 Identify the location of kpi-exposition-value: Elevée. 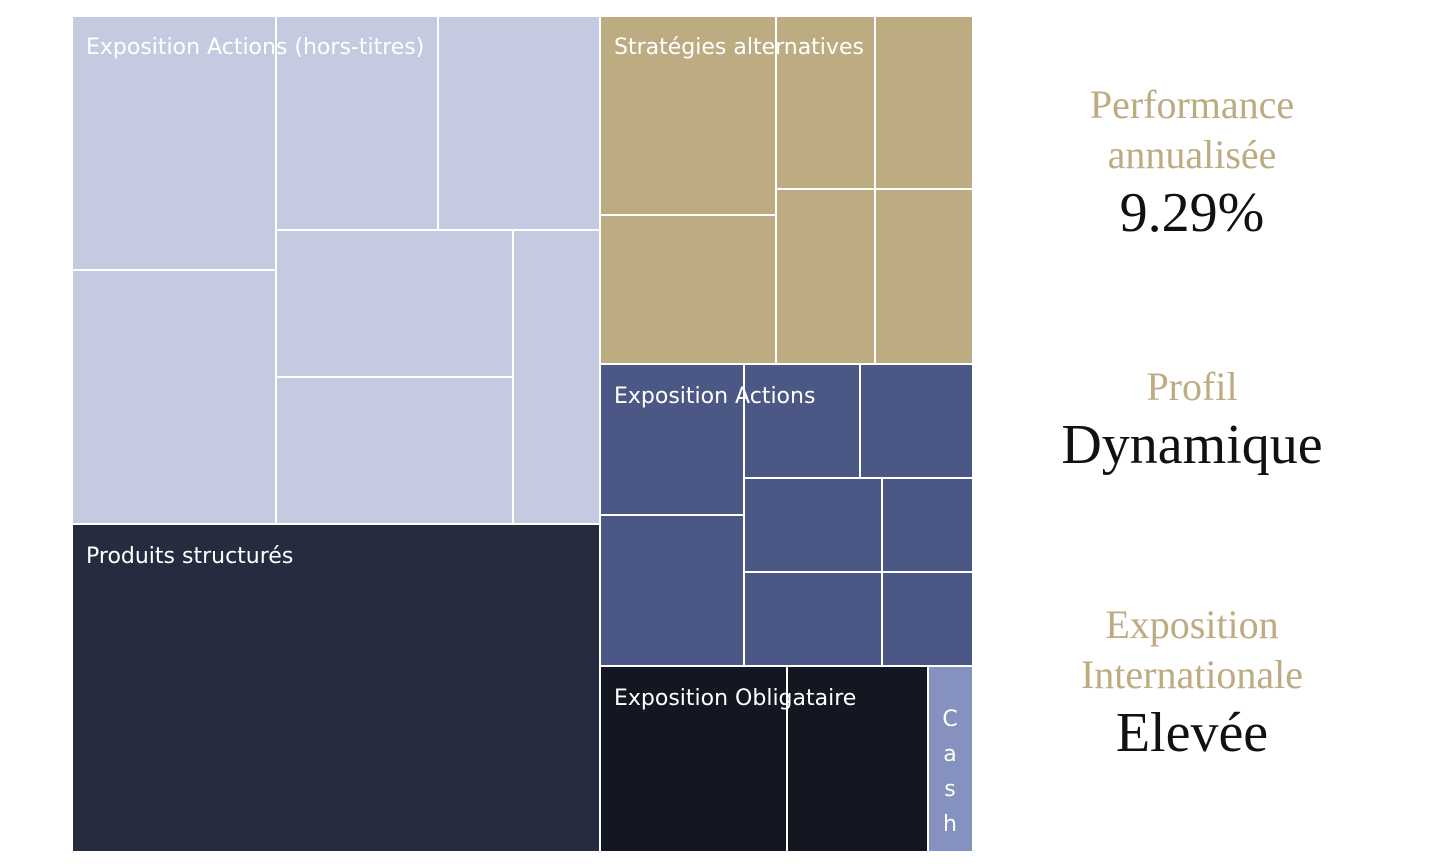
(1192, 733).